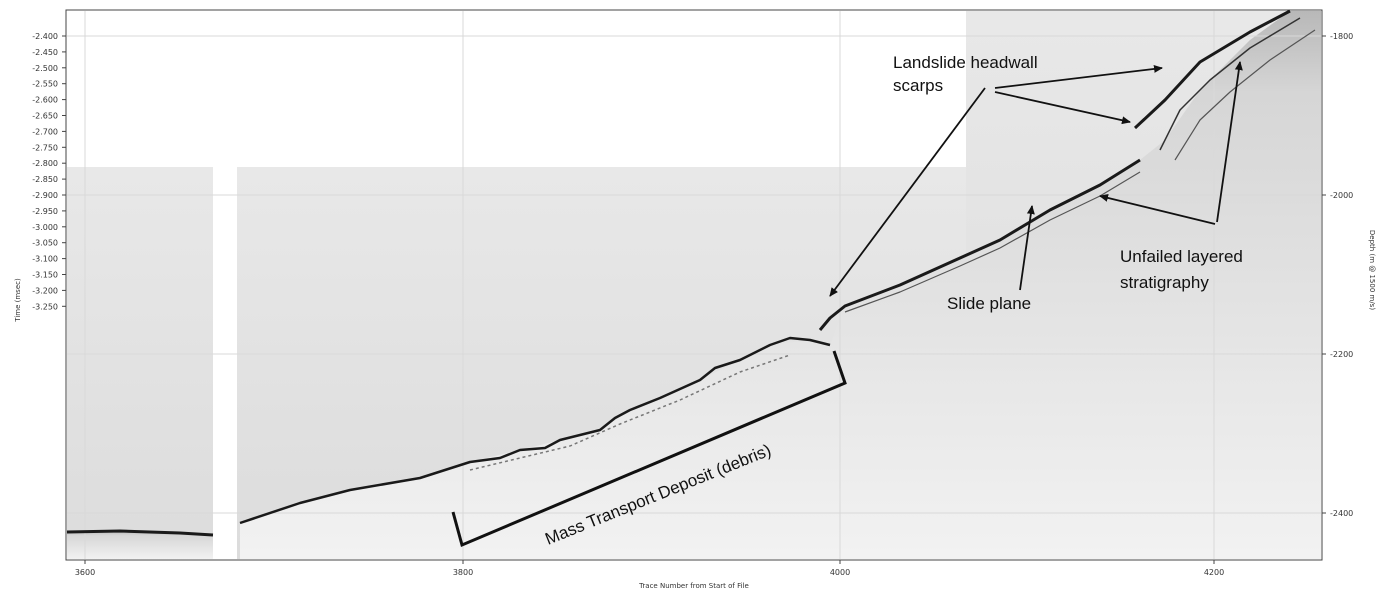  I want to click on slide-plane-label: Slide plane, so click(989, 303).